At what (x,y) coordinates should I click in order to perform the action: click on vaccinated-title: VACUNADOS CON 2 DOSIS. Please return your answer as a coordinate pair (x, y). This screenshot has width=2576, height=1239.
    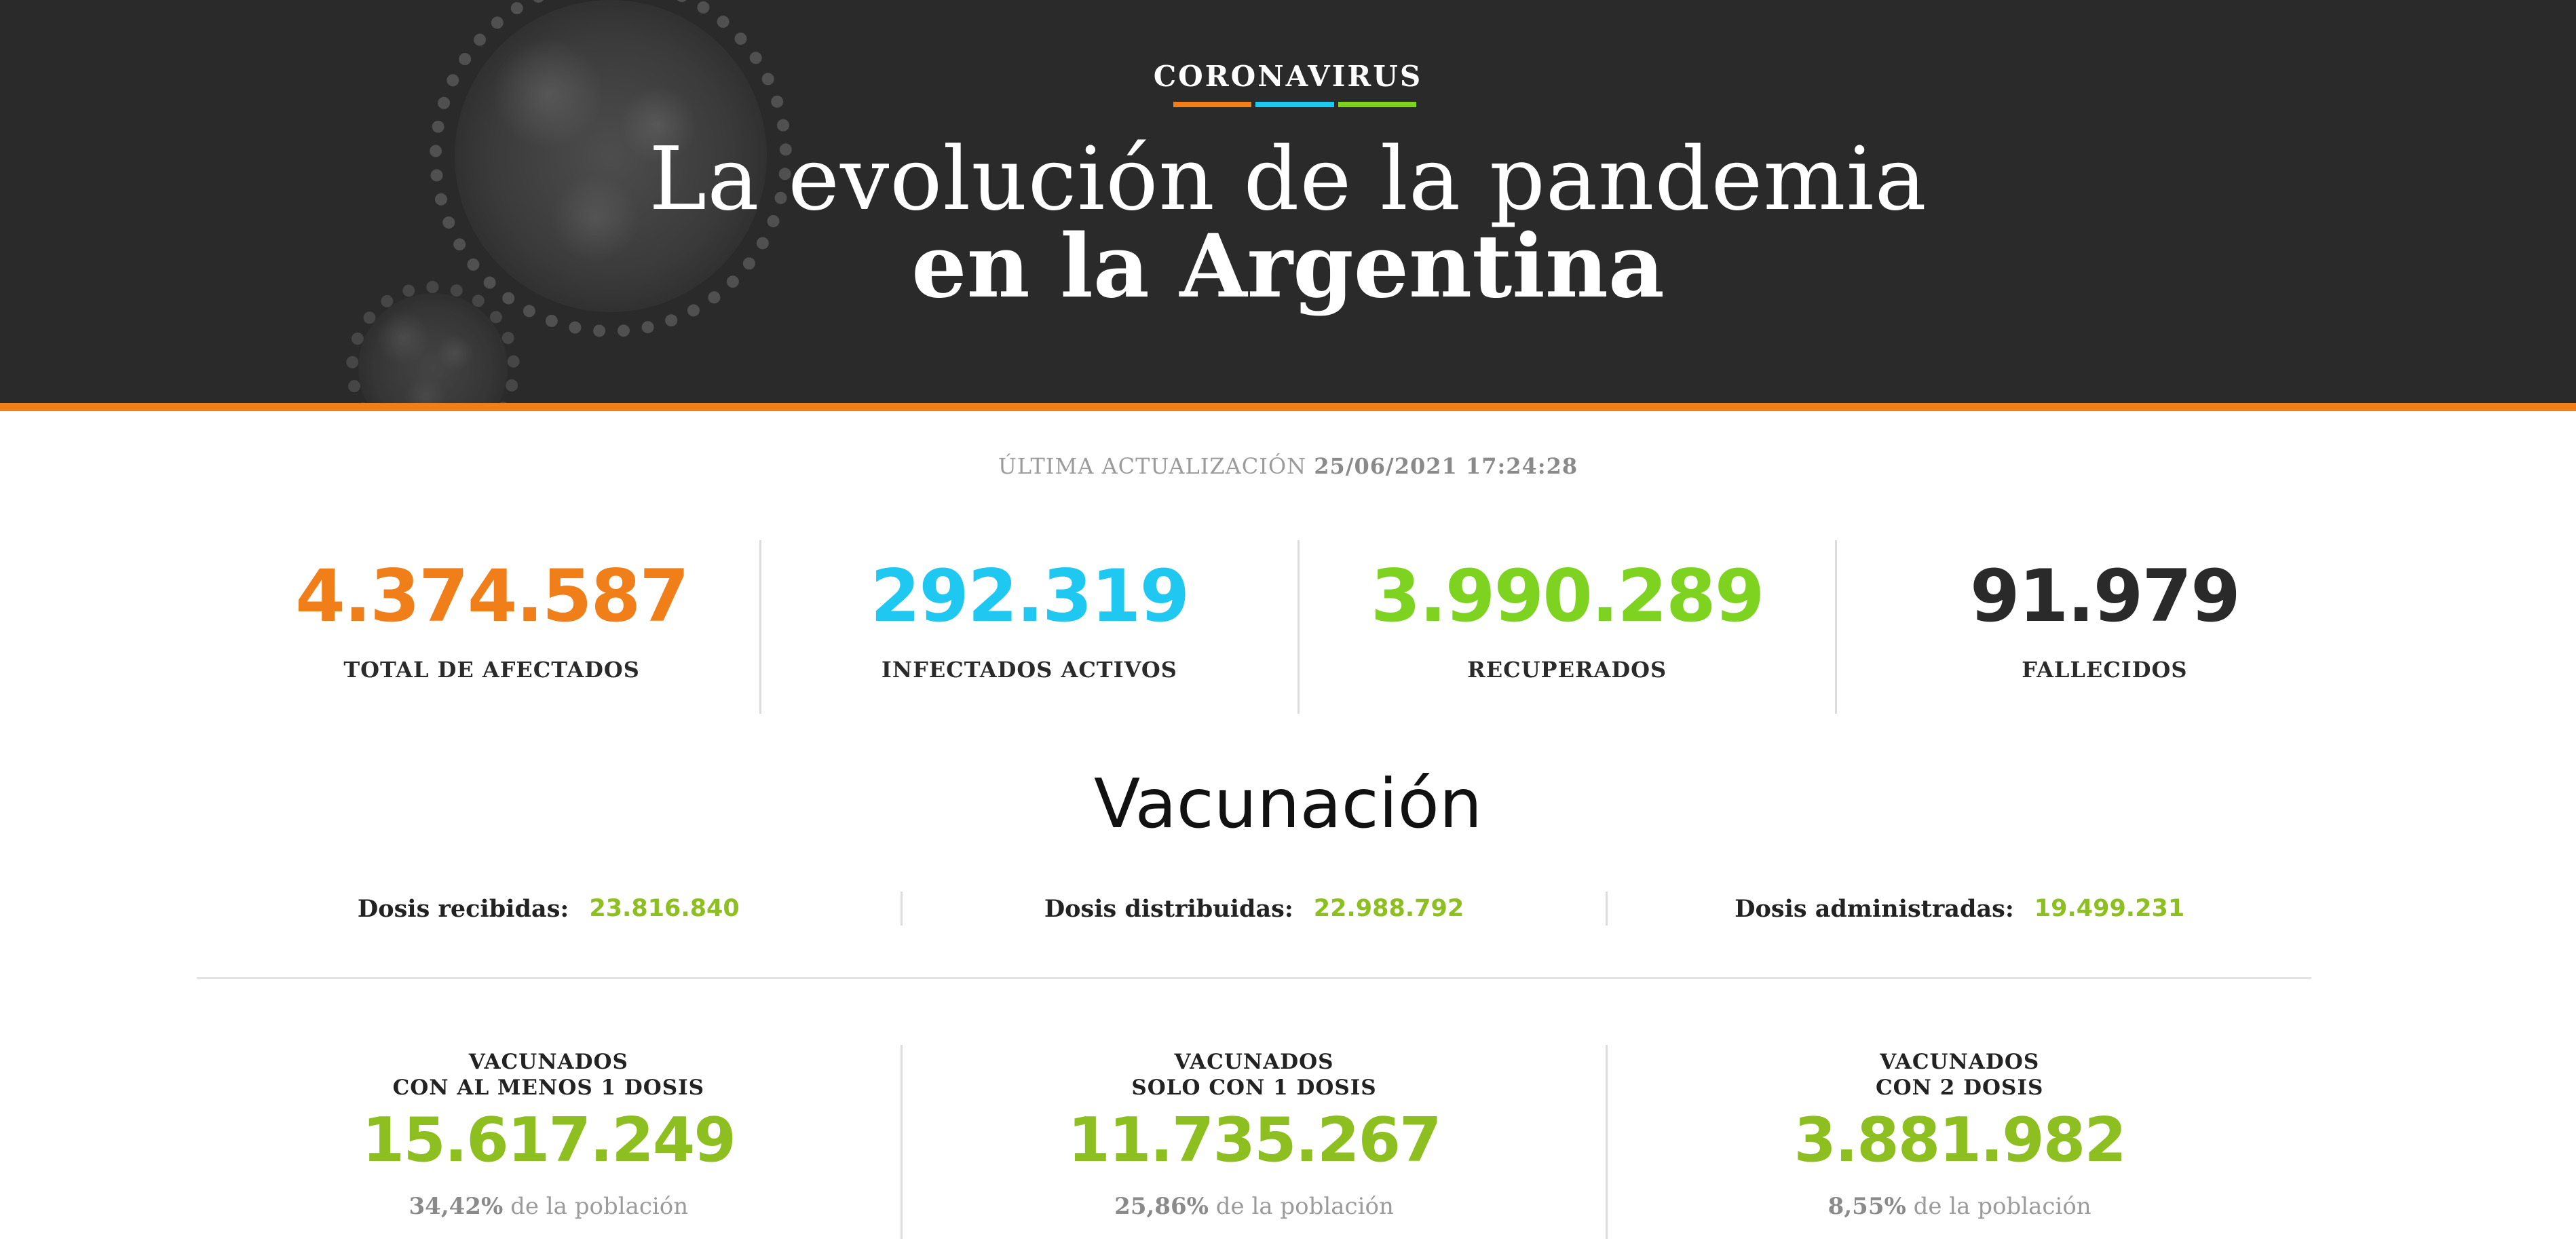
    Looking at the image, I should click on (1959, 1075).